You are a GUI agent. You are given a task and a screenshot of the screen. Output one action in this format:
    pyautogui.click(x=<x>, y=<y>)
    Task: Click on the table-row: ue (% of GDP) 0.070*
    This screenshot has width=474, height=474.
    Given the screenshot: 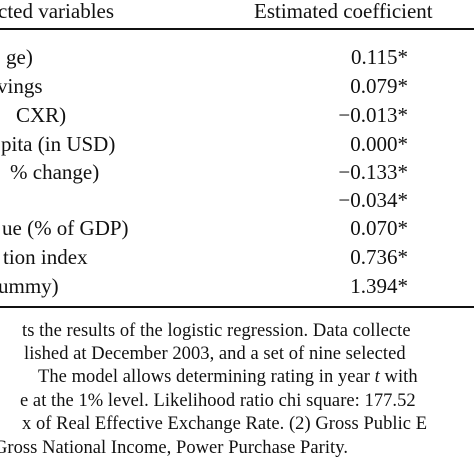 What is the action you would take?
    pyautogui.click(x=237, y=228)
    